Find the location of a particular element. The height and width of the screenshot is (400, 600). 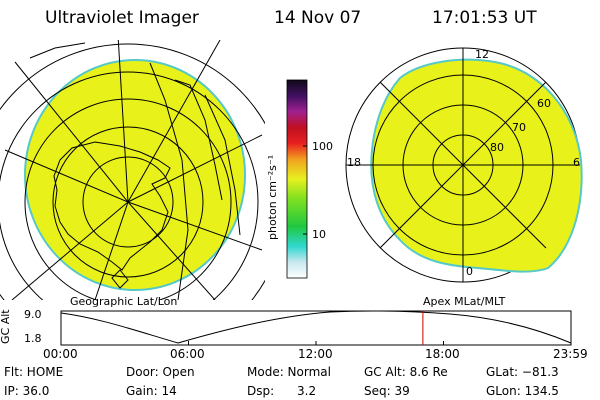

time-tick-1: 06:00 is located at coordinates (187, 354).